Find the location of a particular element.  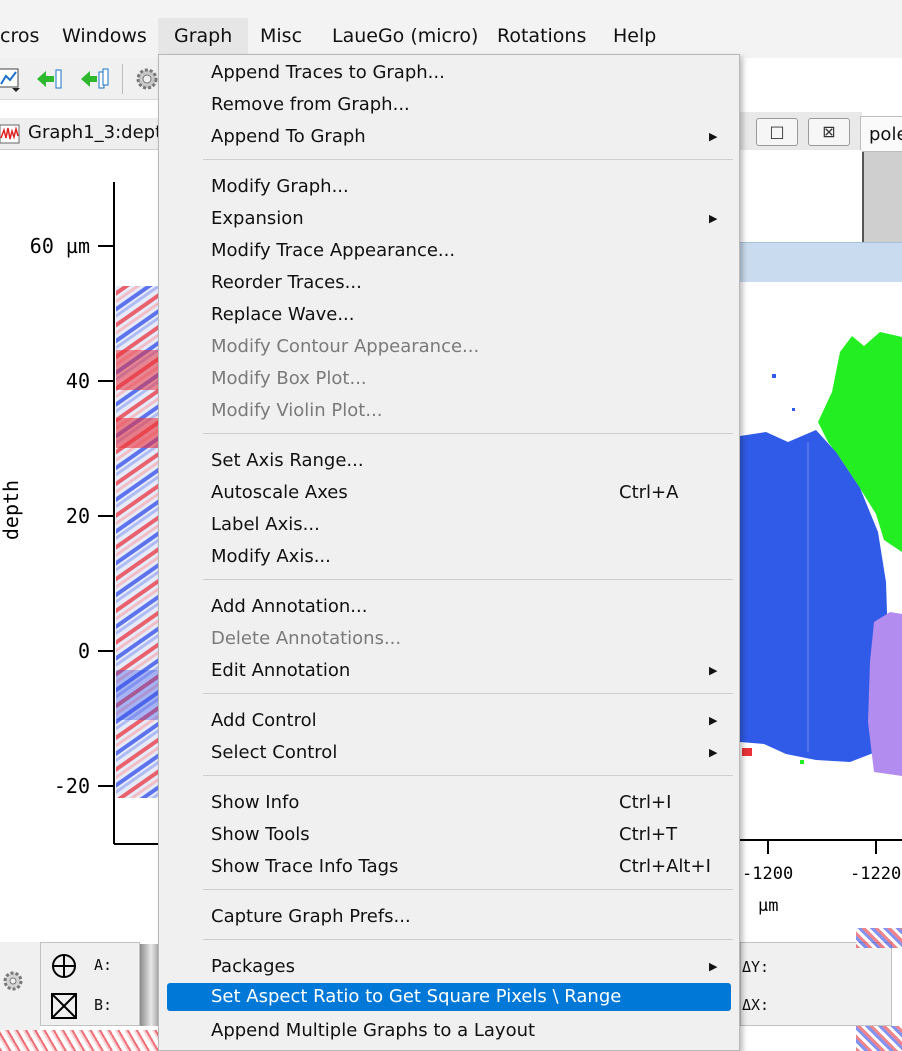

y-tick-label: -20 is located at coordinates (72, 786).